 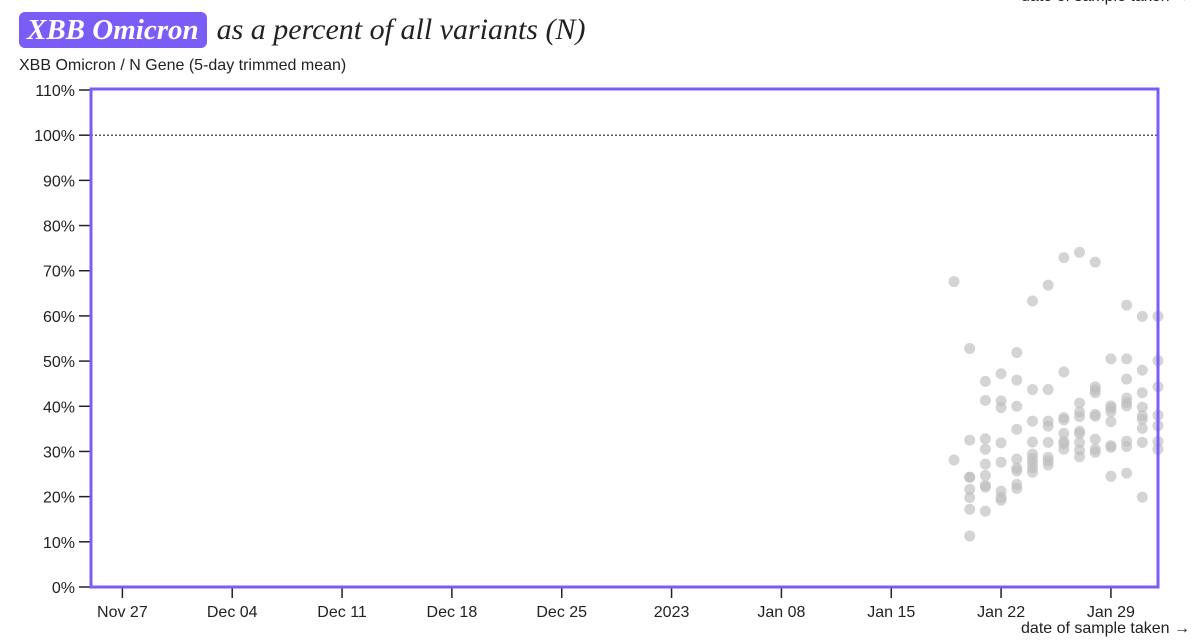 What do you see at coordinates (113, 30) in the screenshot?
I see `variant-badge: XBB Omicron` at bounding box center [113, 30].